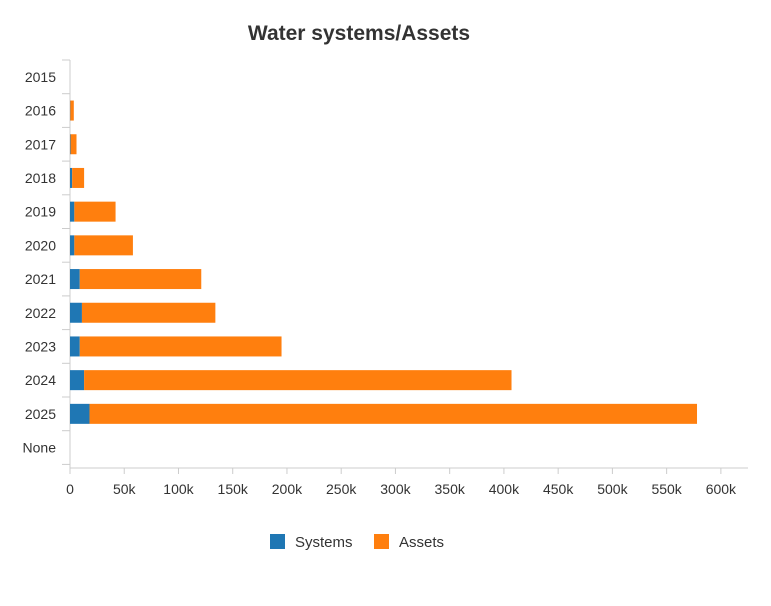 This screenshot has width=771, height=606. What do you see at coordinates (77, 380) in the screenshot?
I see `bar-systems-2024` at bounding box center [77, 380].